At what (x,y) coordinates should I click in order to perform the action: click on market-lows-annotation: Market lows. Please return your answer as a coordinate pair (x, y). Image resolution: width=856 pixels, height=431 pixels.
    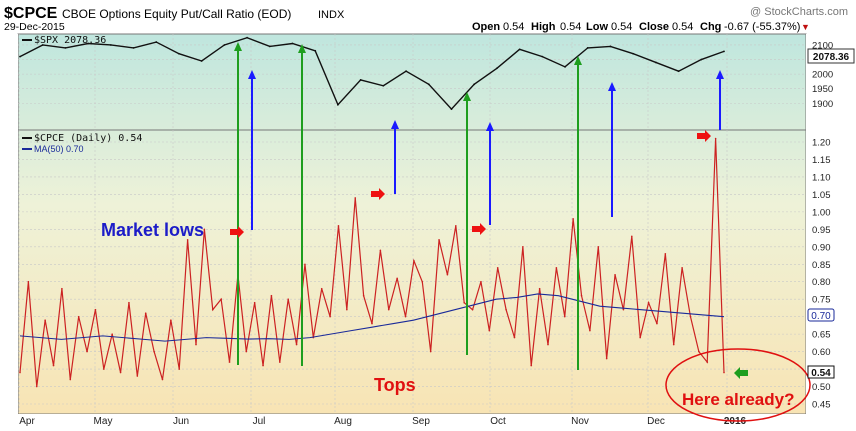
    Looking at the image, I should click on (152, 230).